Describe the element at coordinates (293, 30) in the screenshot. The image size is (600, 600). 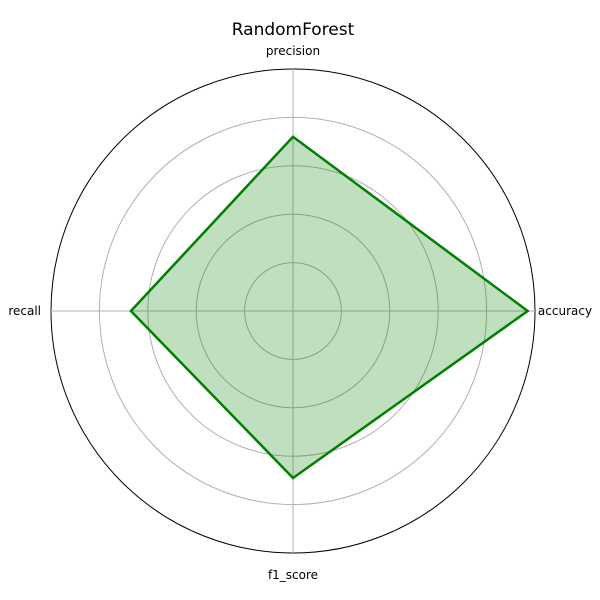
I see `chart-title: RandomForest` at that location.